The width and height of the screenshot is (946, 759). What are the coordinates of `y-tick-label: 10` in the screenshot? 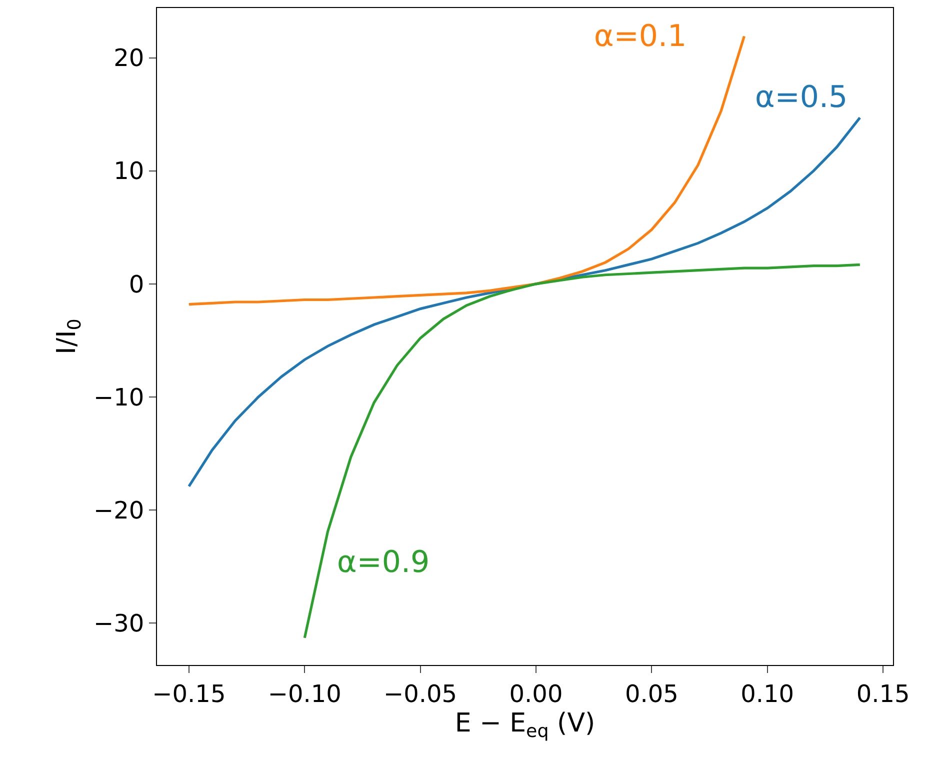 It's located at (129, 171).